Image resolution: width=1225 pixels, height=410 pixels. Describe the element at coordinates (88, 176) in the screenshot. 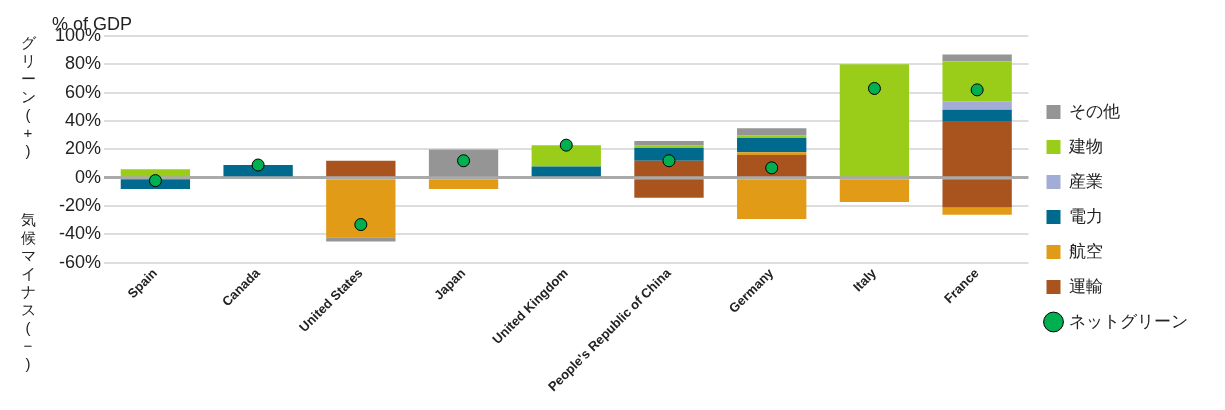

I see `y-tick-label: 0%` at that location.